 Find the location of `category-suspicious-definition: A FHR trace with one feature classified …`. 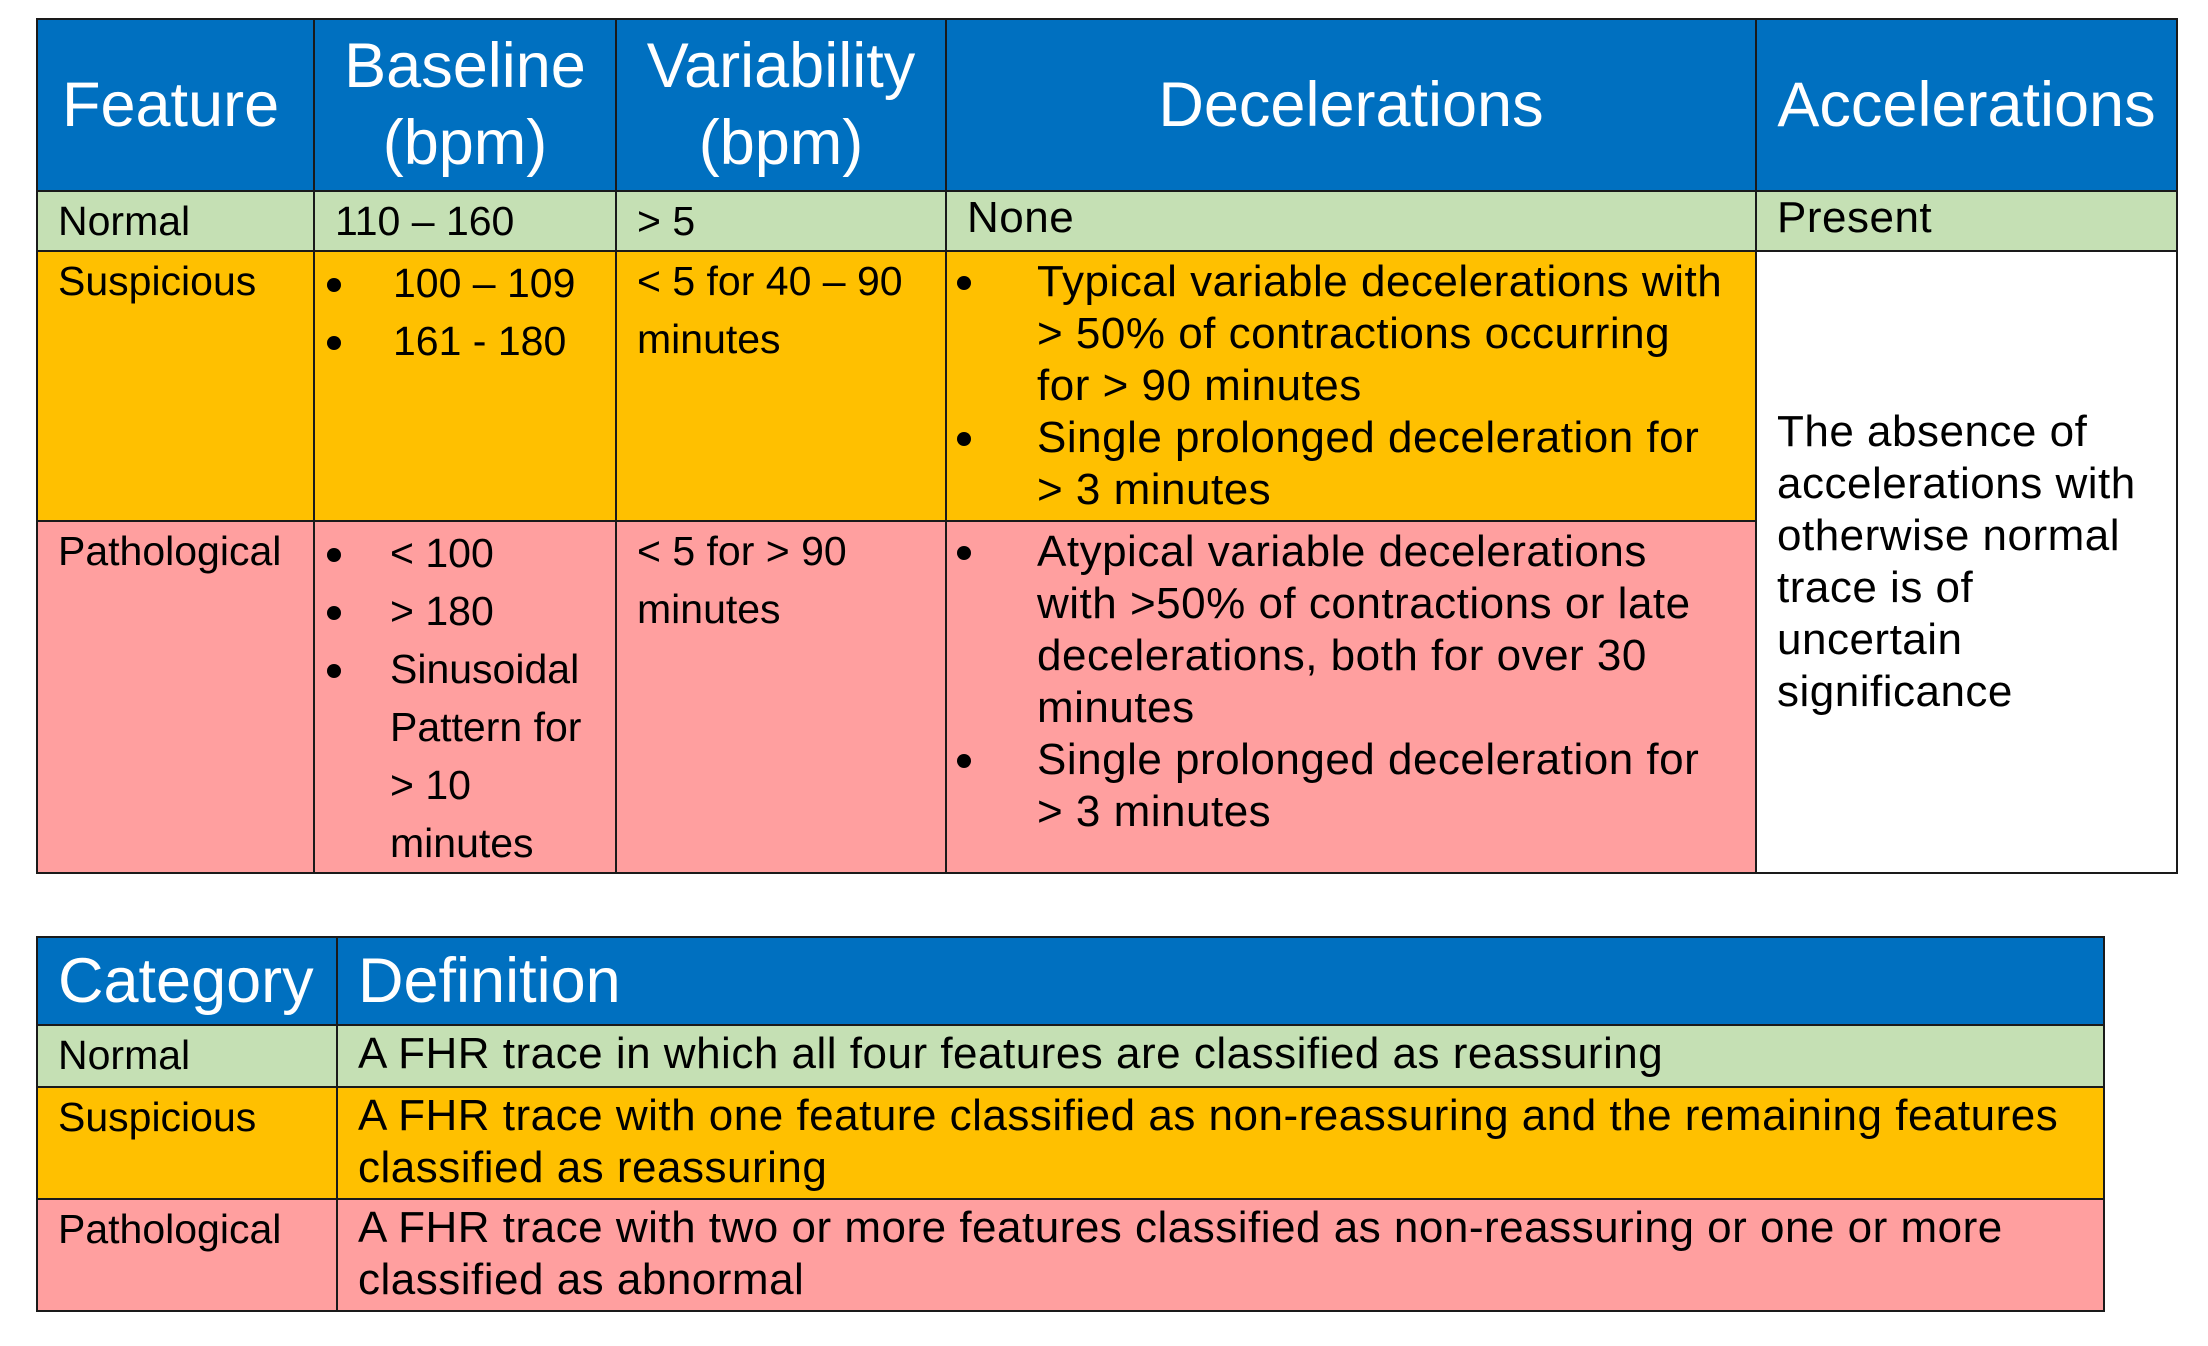

category-suspicious-definition: A FHR trace with one feature classified … is located at coordinates (1220, 1143).